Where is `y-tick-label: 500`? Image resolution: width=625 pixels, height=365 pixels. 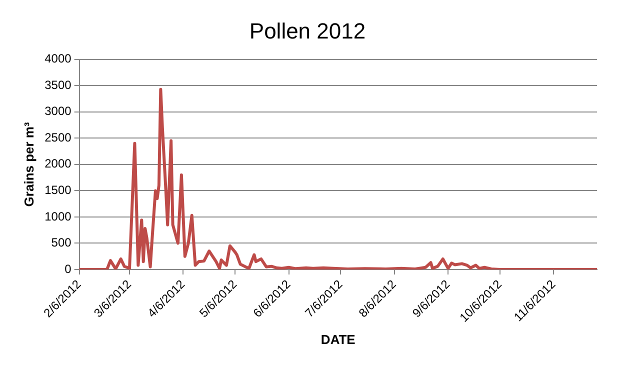 y-tick-label: 500 is located at coordinates (61, 243).